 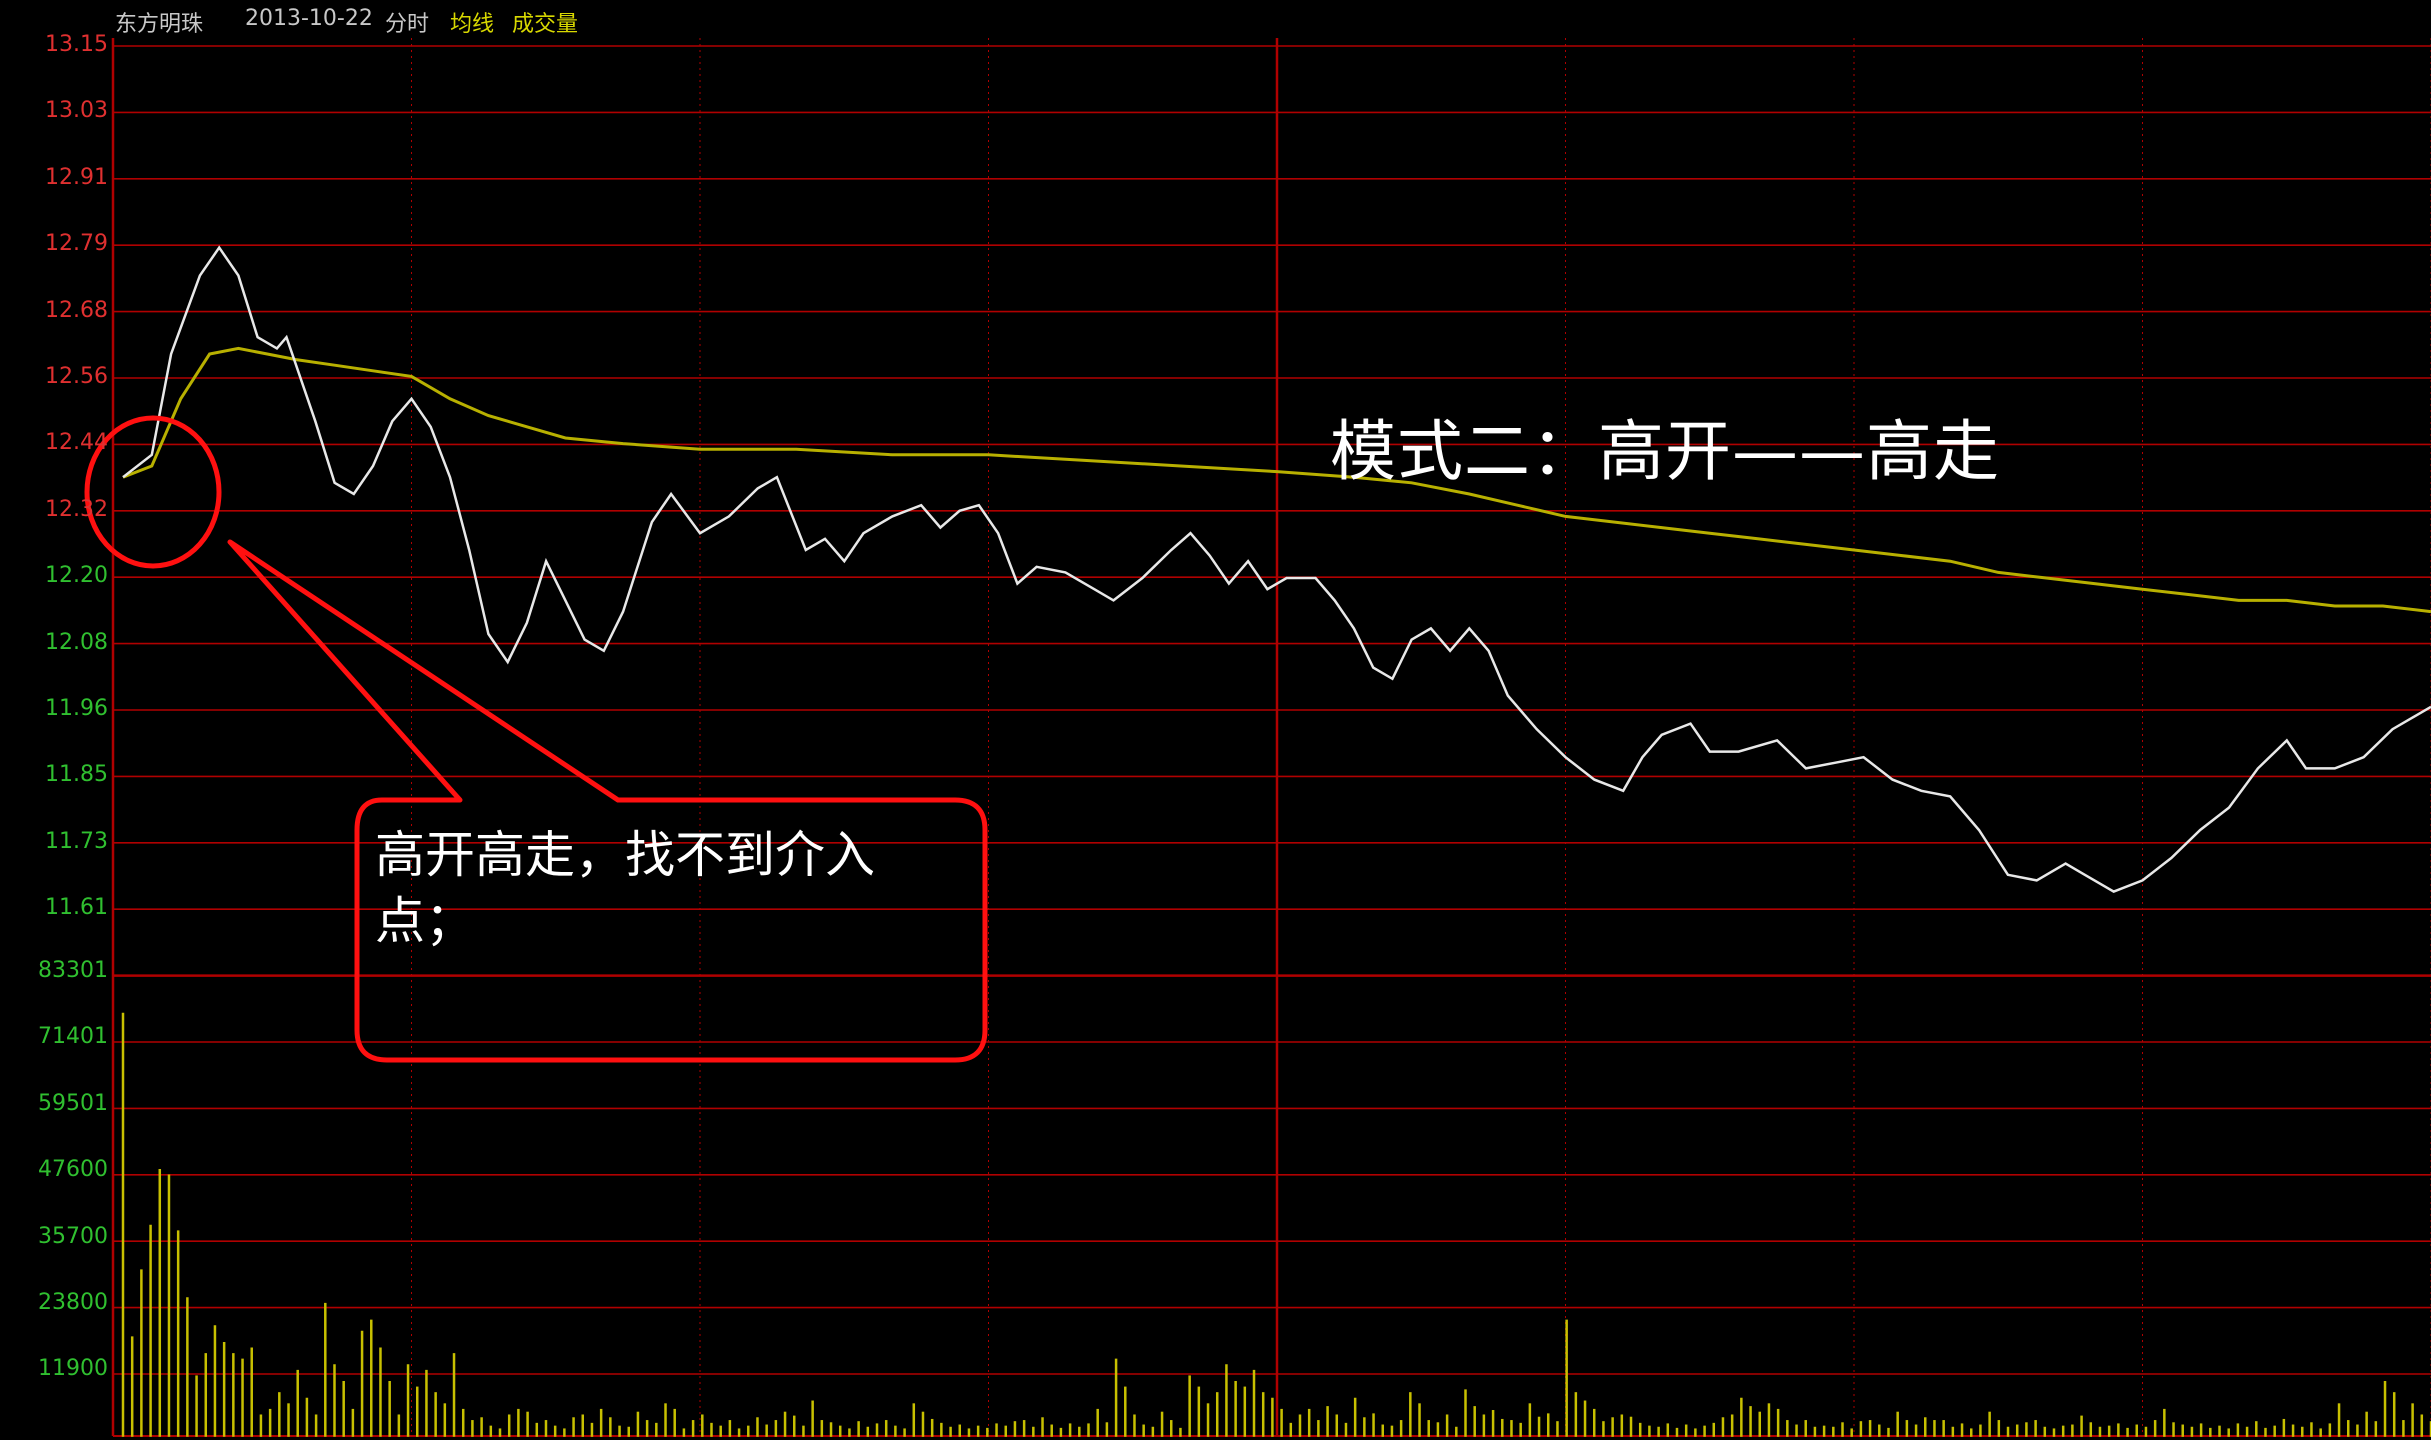 I want to click on price-tick-label: 11.85, so click(x=76, y=775).